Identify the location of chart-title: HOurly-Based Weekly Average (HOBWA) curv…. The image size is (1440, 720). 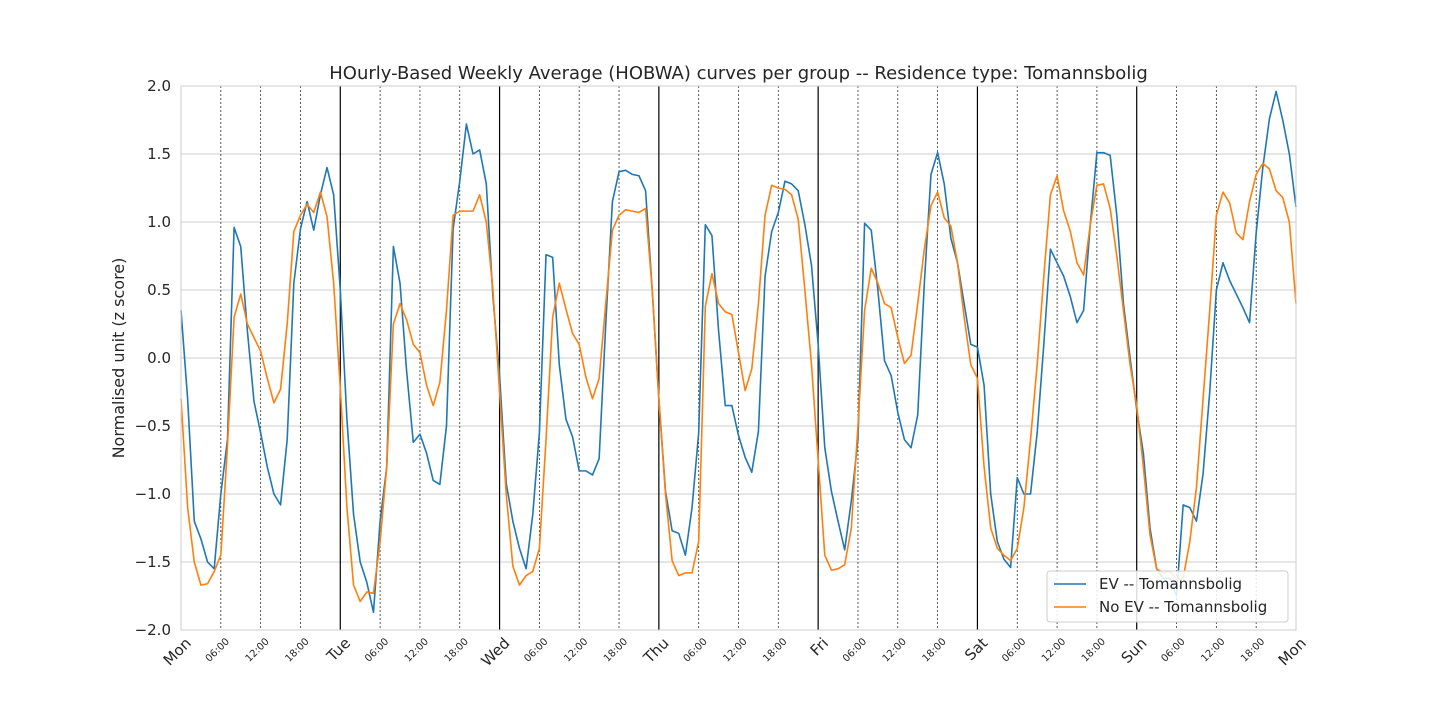
(738, 73).